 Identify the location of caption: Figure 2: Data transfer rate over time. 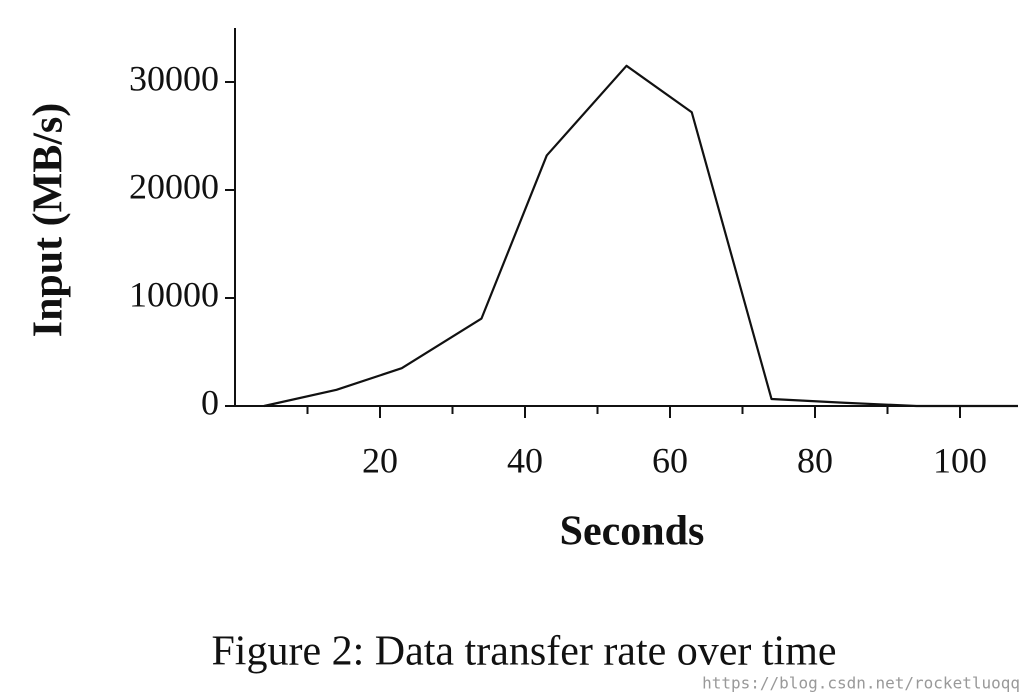
(523, 652).